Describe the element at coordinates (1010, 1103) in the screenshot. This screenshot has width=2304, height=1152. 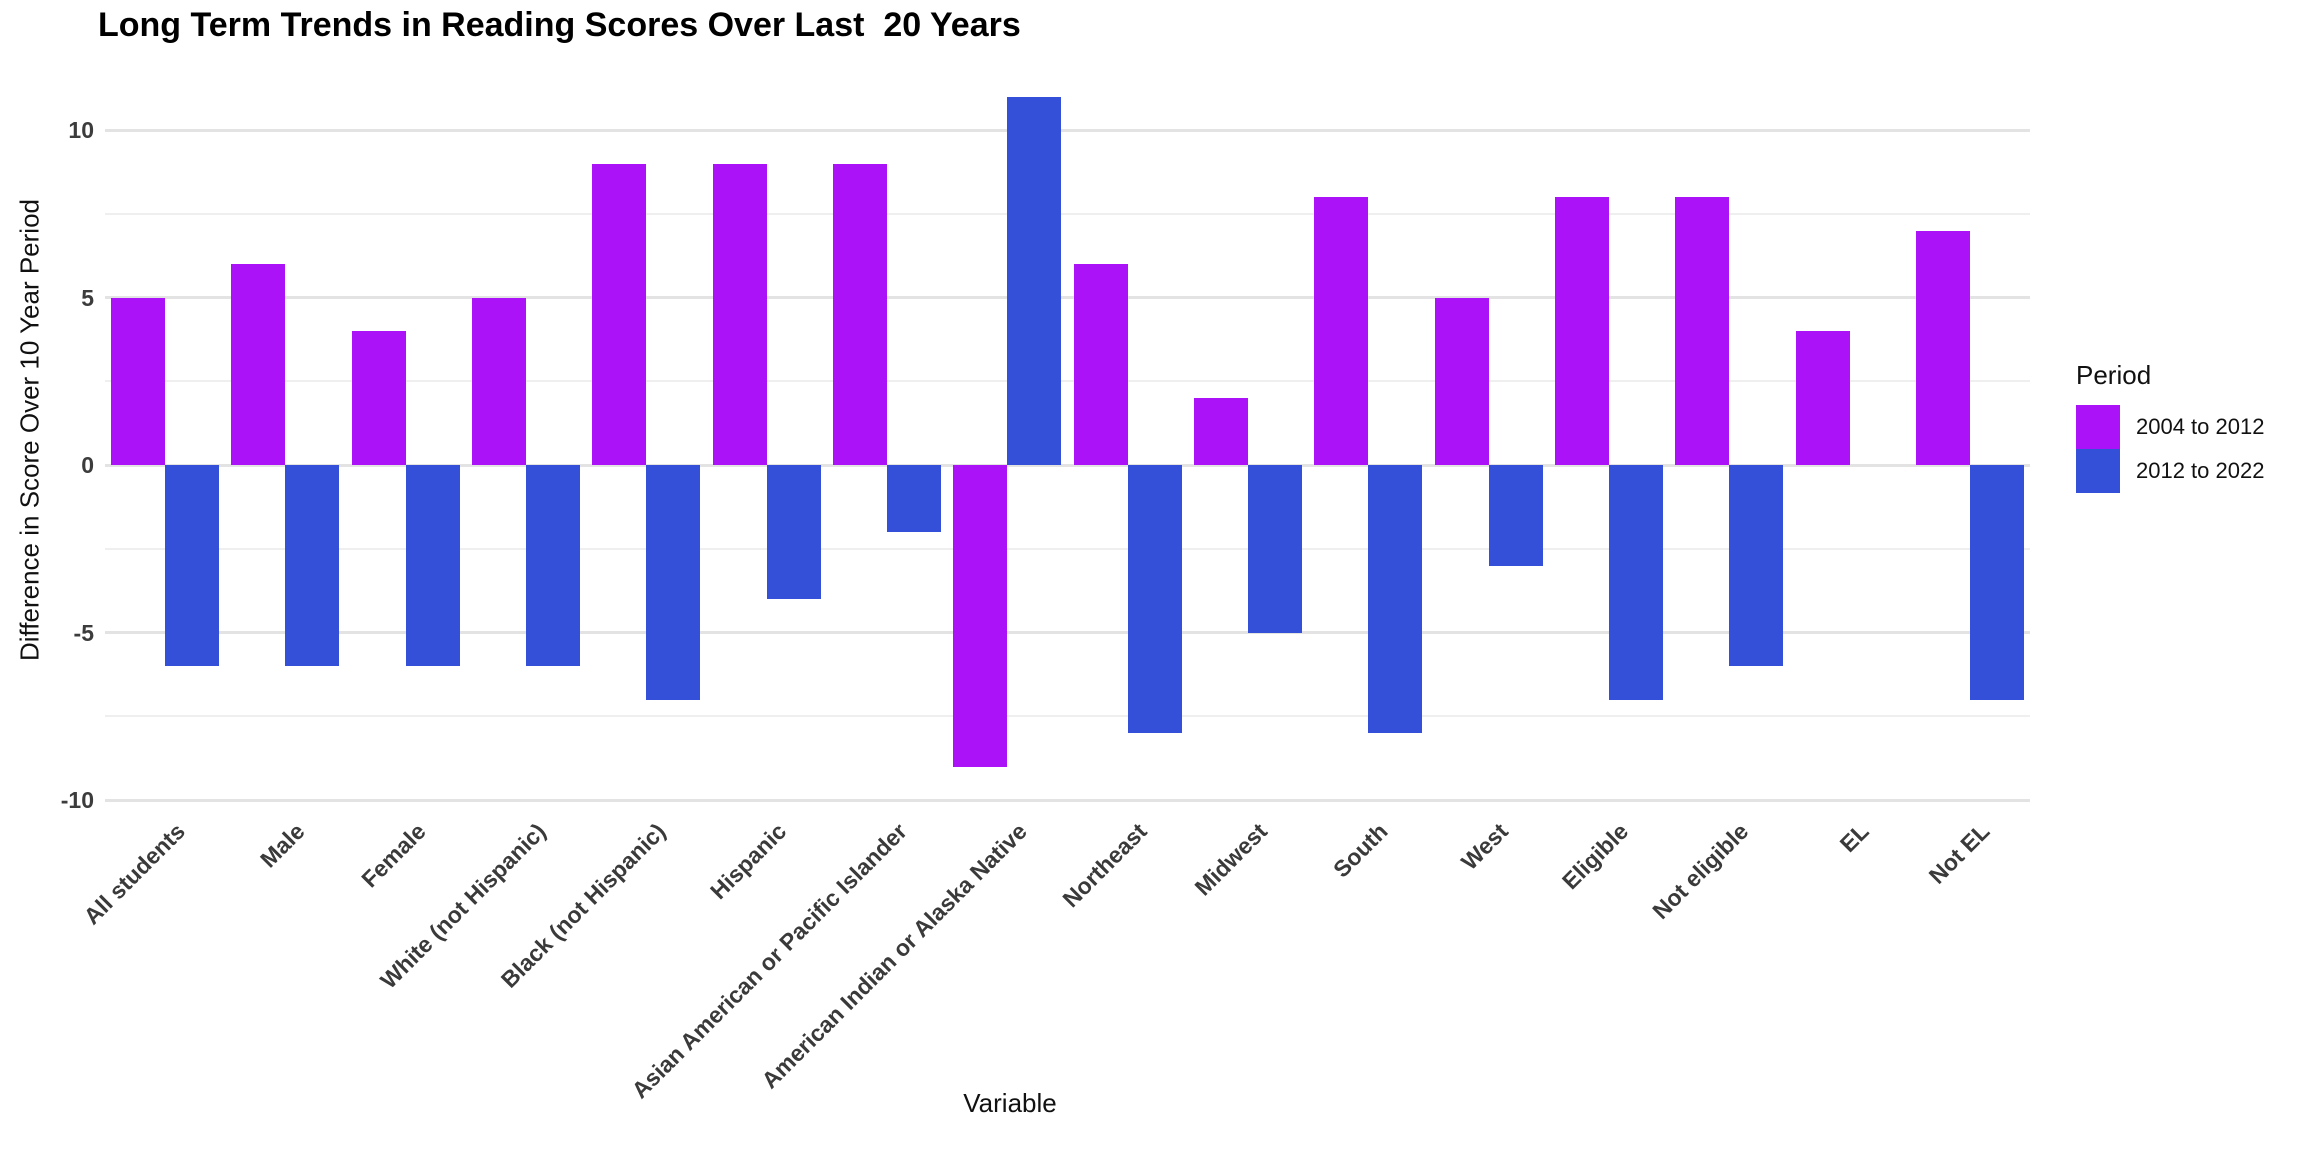
I see `x-axis-title: Variable` at that location.